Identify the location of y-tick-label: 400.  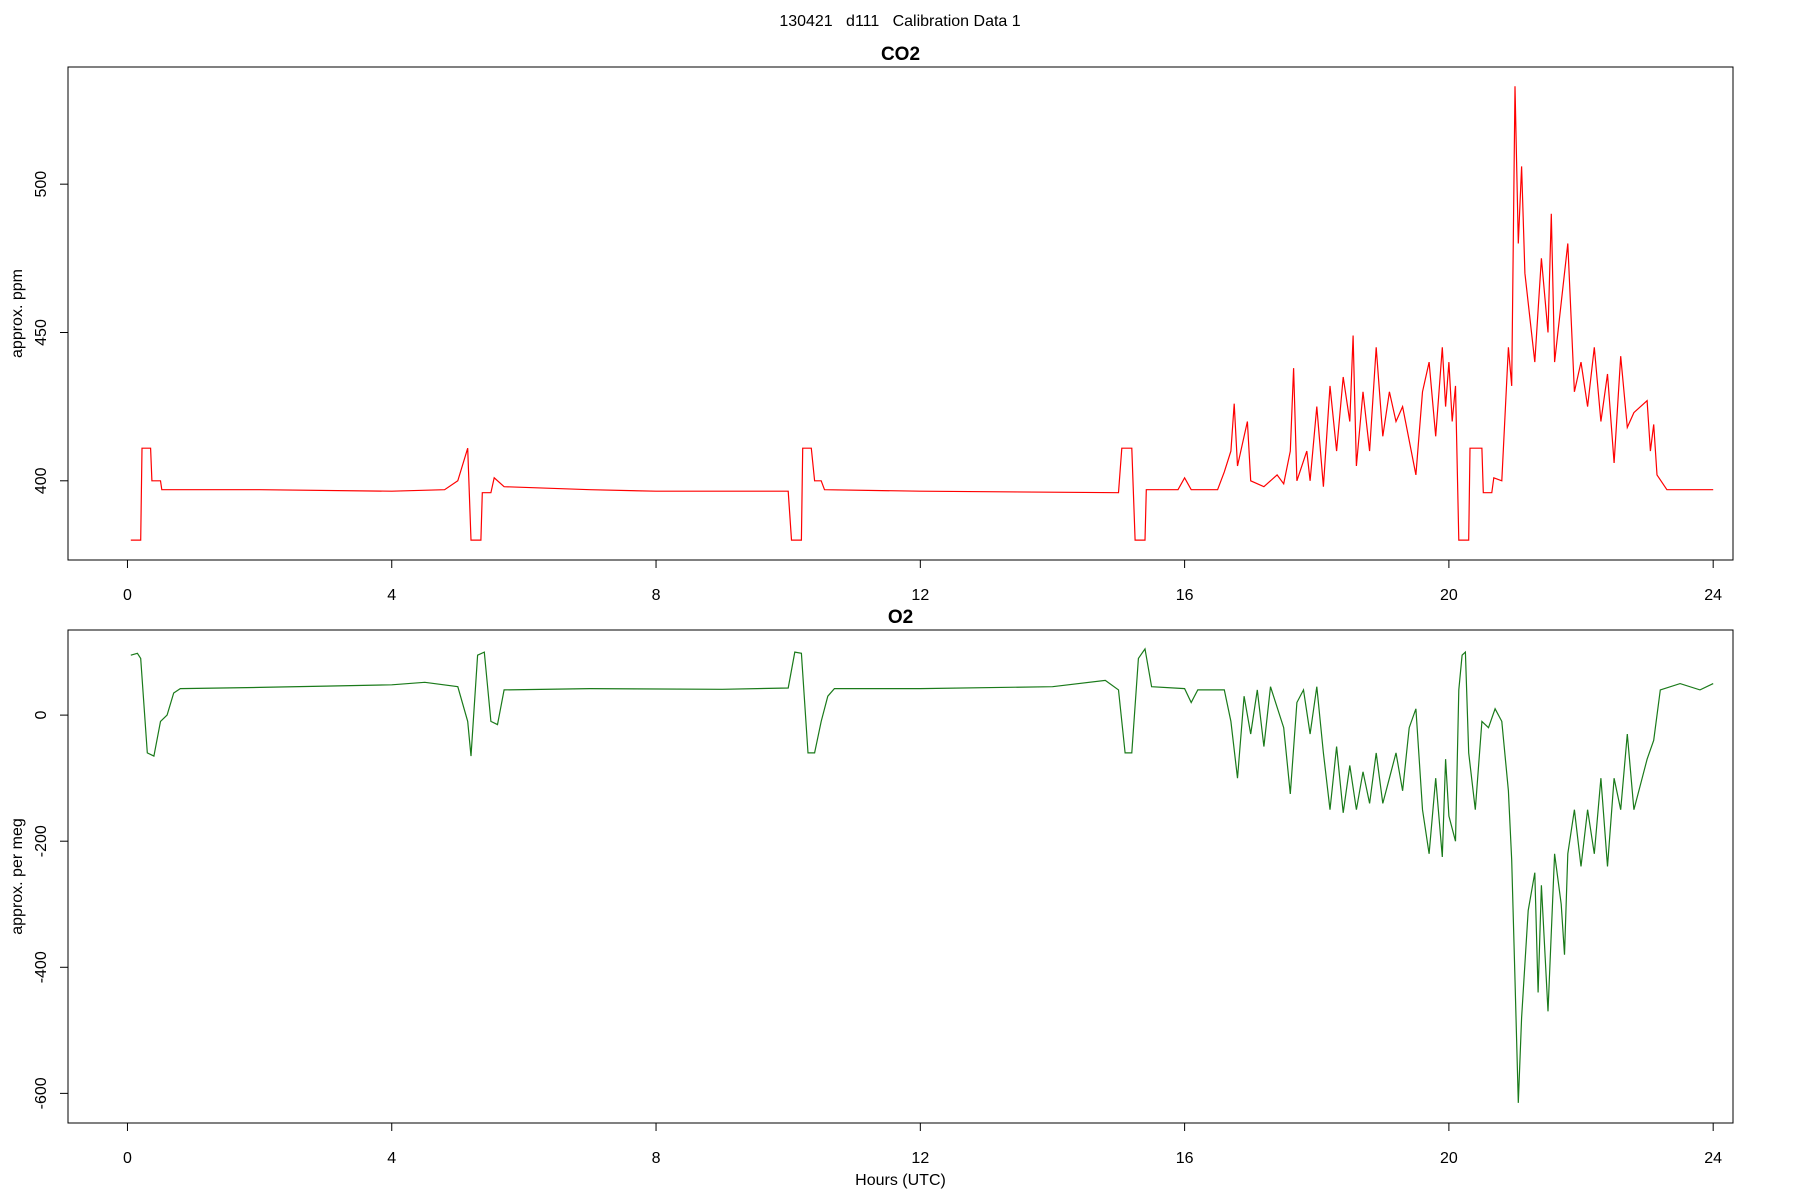
(41, 480).